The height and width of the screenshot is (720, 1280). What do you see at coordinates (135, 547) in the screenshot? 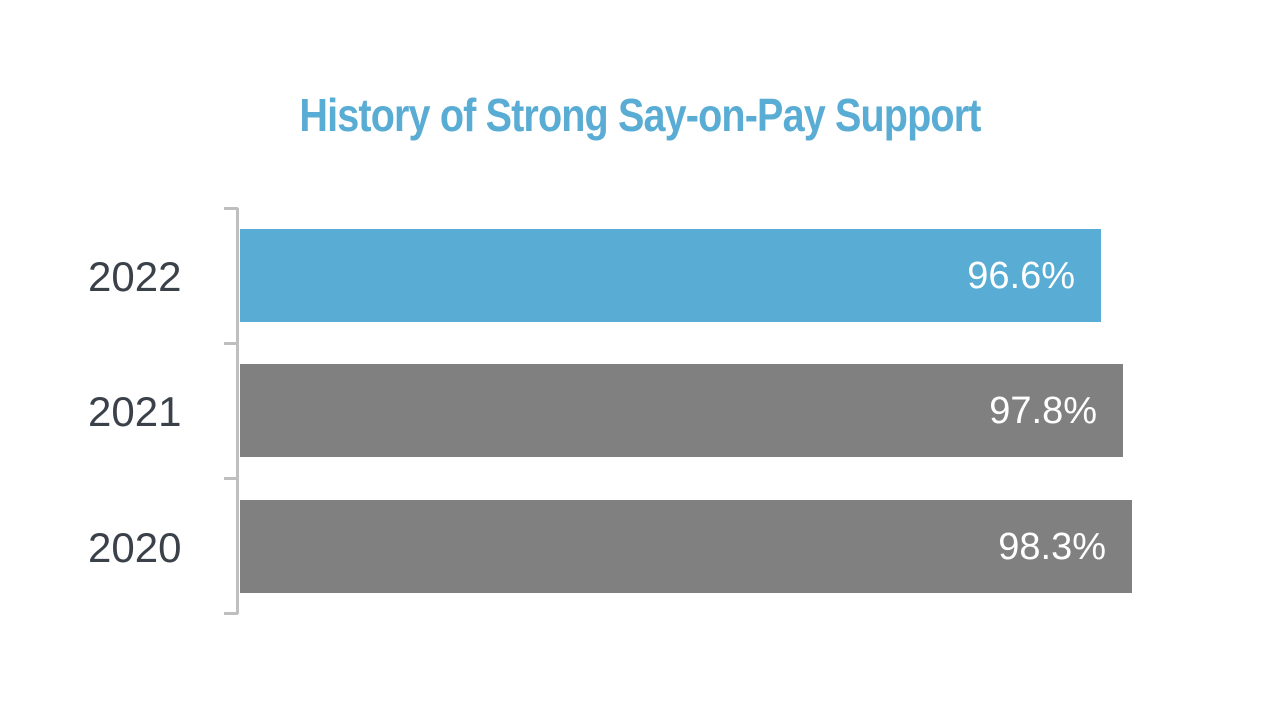
I see `y-label-2020: 2020` at bounding box center [135, 547].